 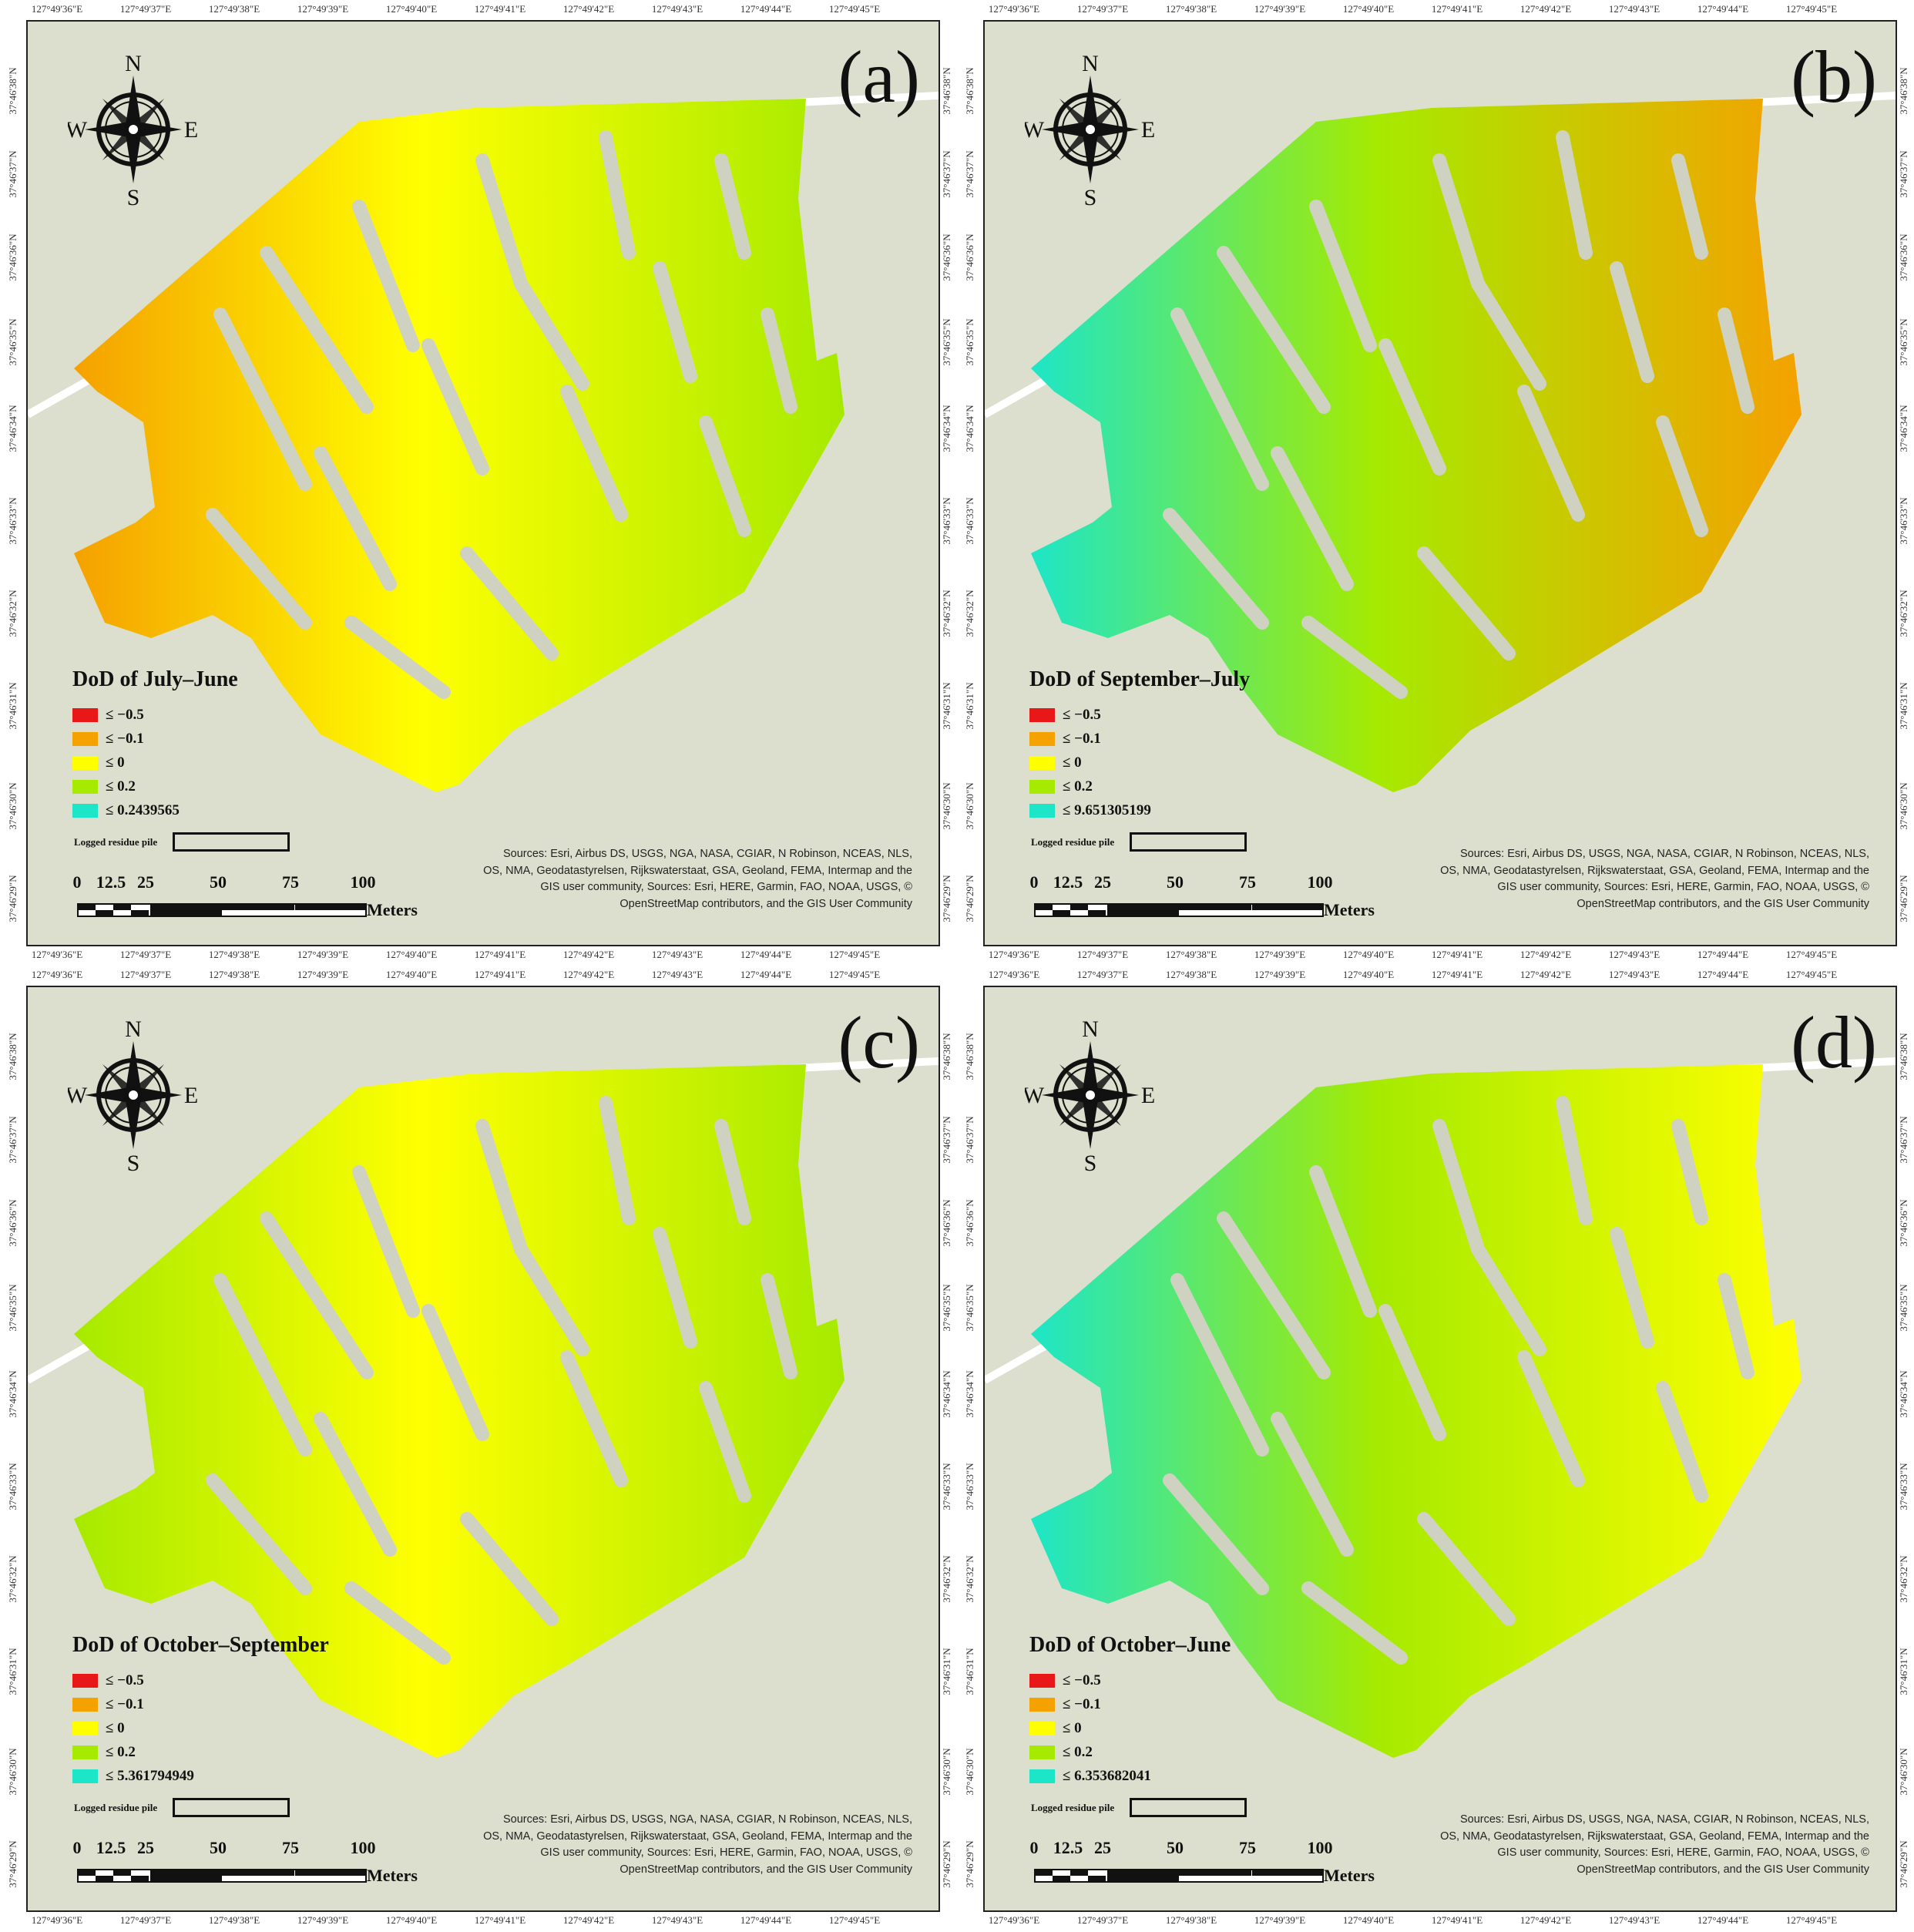 I want to click on legend-title: DoD of September–July, so click(x=1140, y=679).